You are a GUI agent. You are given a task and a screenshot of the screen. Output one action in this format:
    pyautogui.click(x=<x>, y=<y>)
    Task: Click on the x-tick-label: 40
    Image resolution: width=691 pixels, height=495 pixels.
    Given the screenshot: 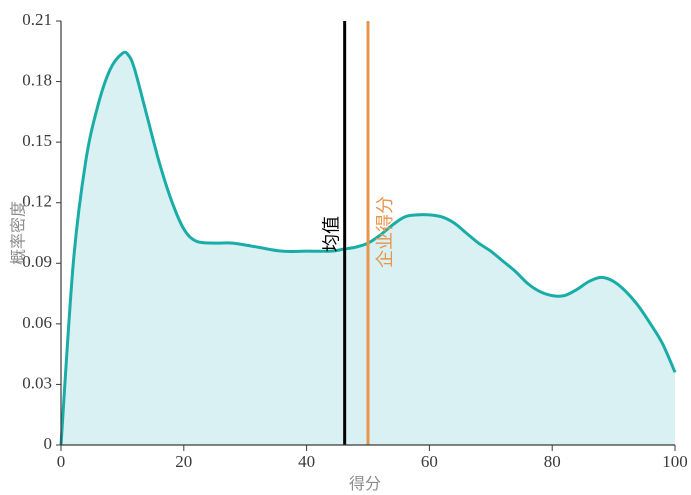 What is the action you would take?
    pyautogui.click(x=306, y=461)
    